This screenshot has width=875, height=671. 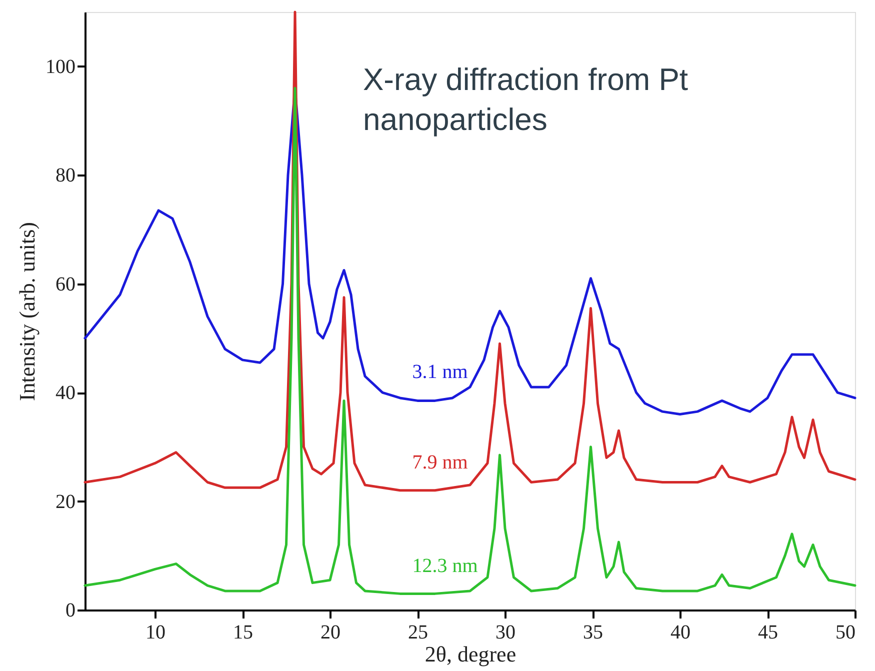 I want to click on x-tick-label: 30, so click(x=506, y=633).